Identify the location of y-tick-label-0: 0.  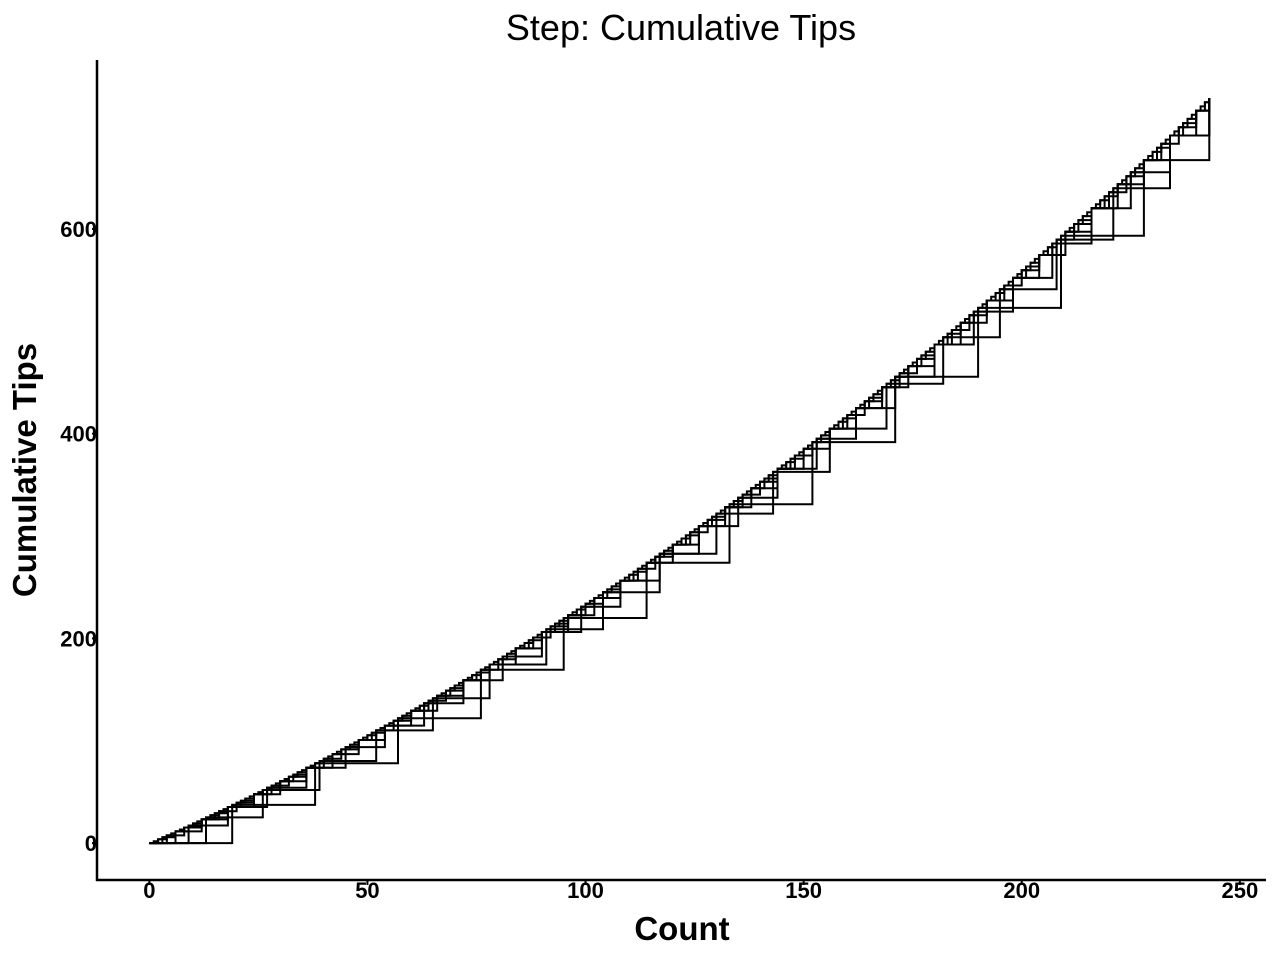
(91, 843).